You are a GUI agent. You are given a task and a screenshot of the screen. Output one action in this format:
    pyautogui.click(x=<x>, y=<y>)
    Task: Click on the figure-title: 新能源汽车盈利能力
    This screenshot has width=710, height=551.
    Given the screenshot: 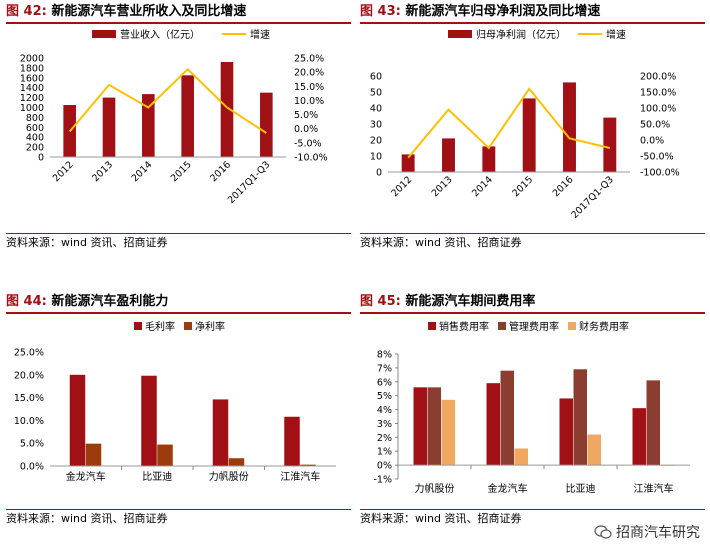 What is the action you would take?
    pyautogui.click(x=110, y=301)
    